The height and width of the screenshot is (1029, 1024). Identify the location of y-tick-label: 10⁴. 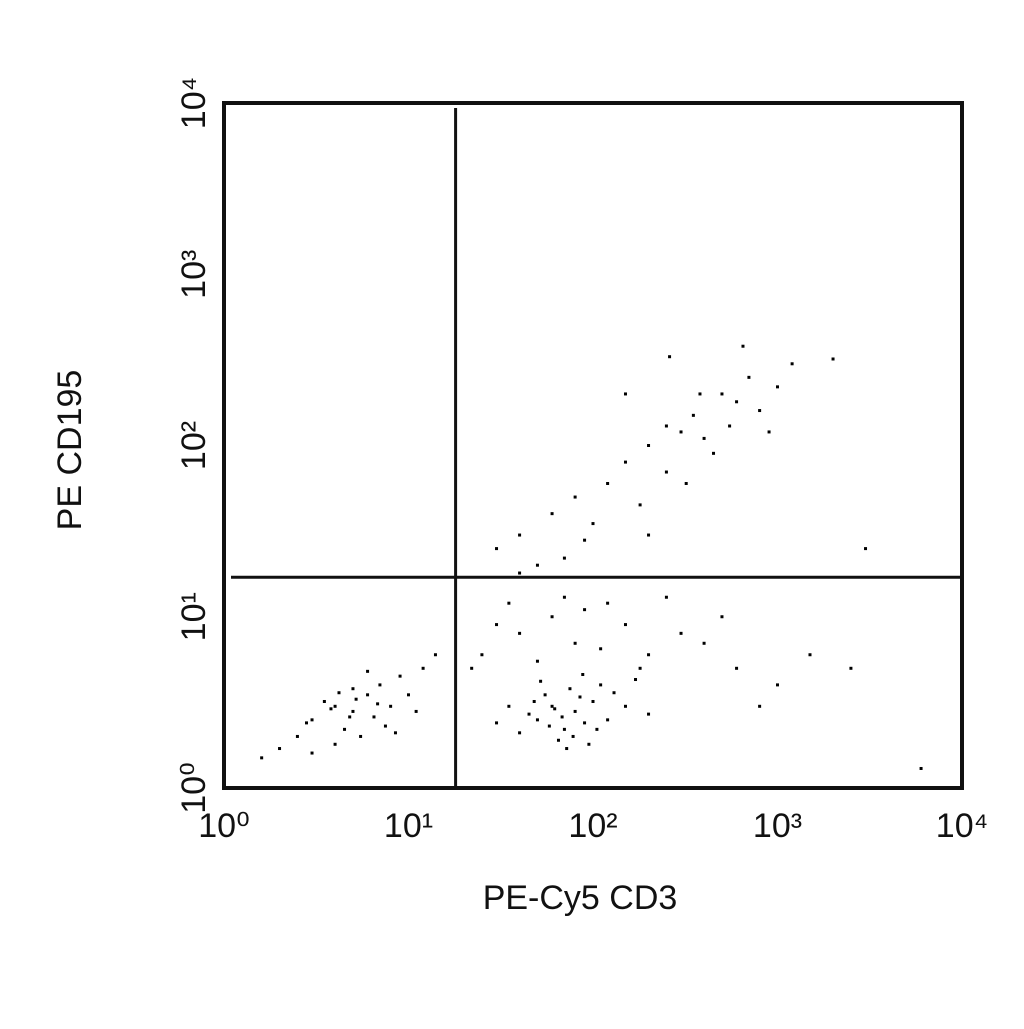
(194, 103).